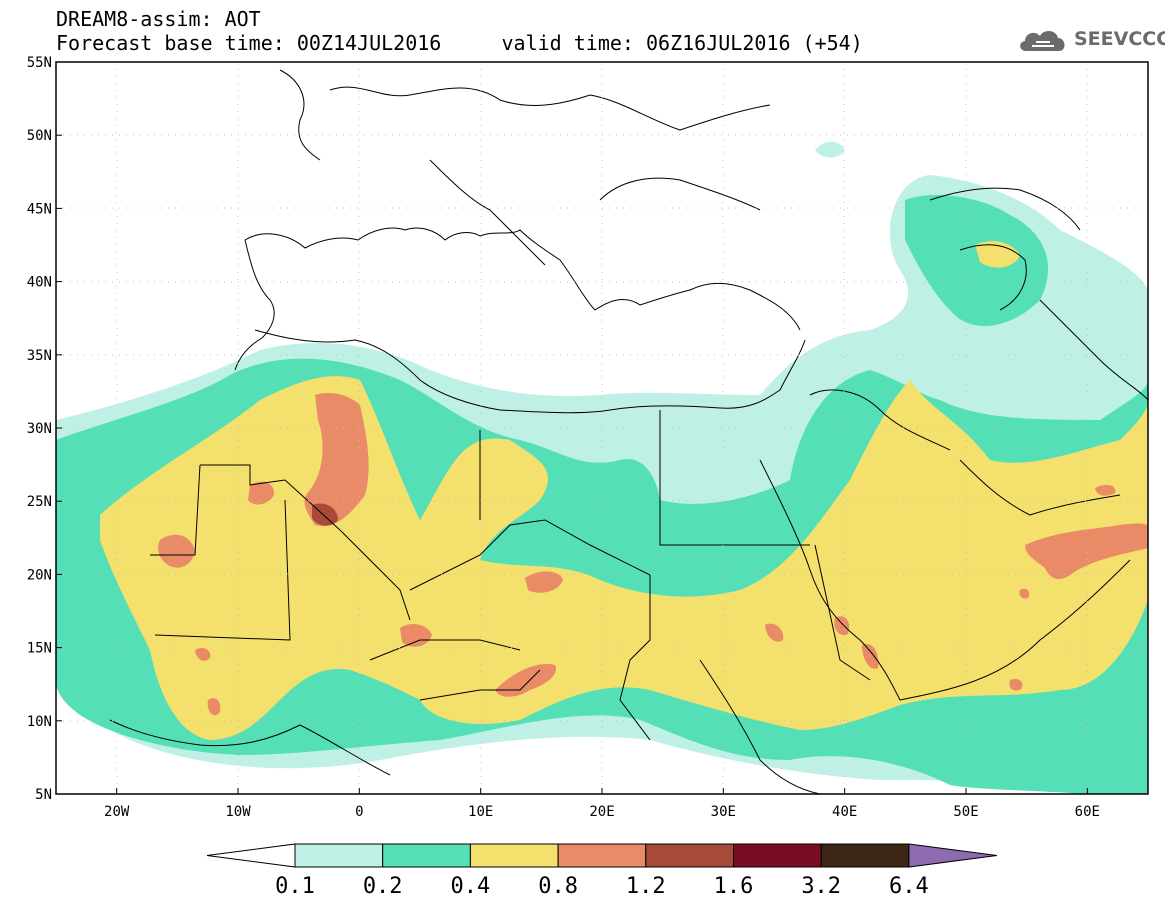 The image size is (1165, 905). What do you see at coordinates (359, 812) in the screenshot?
I see `lon-tick-label: 0` at bounding box center [359, 812].